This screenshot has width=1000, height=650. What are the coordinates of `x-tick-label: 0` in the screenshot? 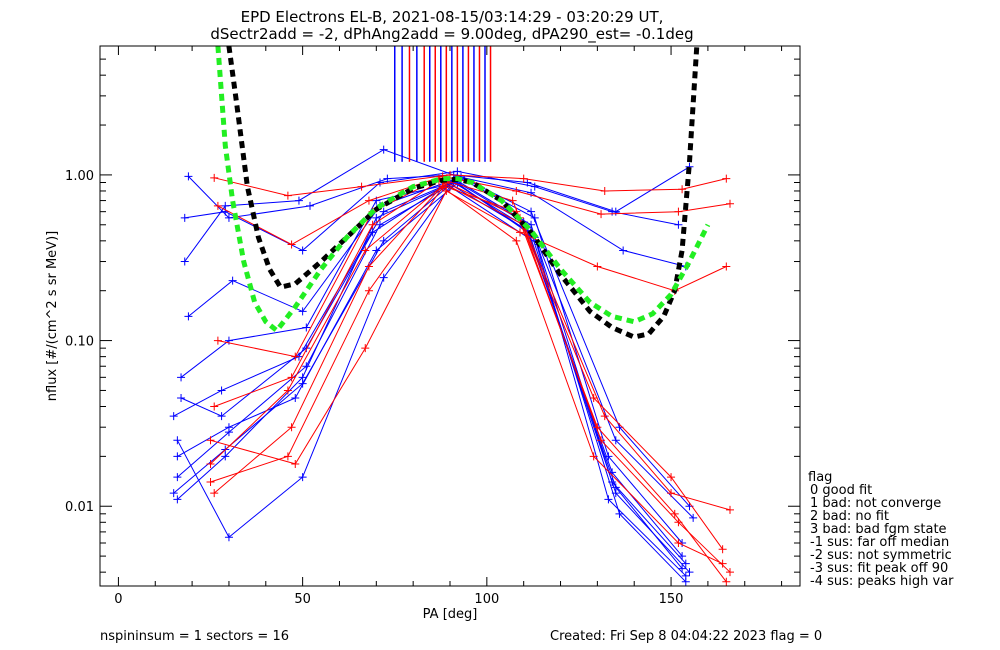 It's located at (118, 599).